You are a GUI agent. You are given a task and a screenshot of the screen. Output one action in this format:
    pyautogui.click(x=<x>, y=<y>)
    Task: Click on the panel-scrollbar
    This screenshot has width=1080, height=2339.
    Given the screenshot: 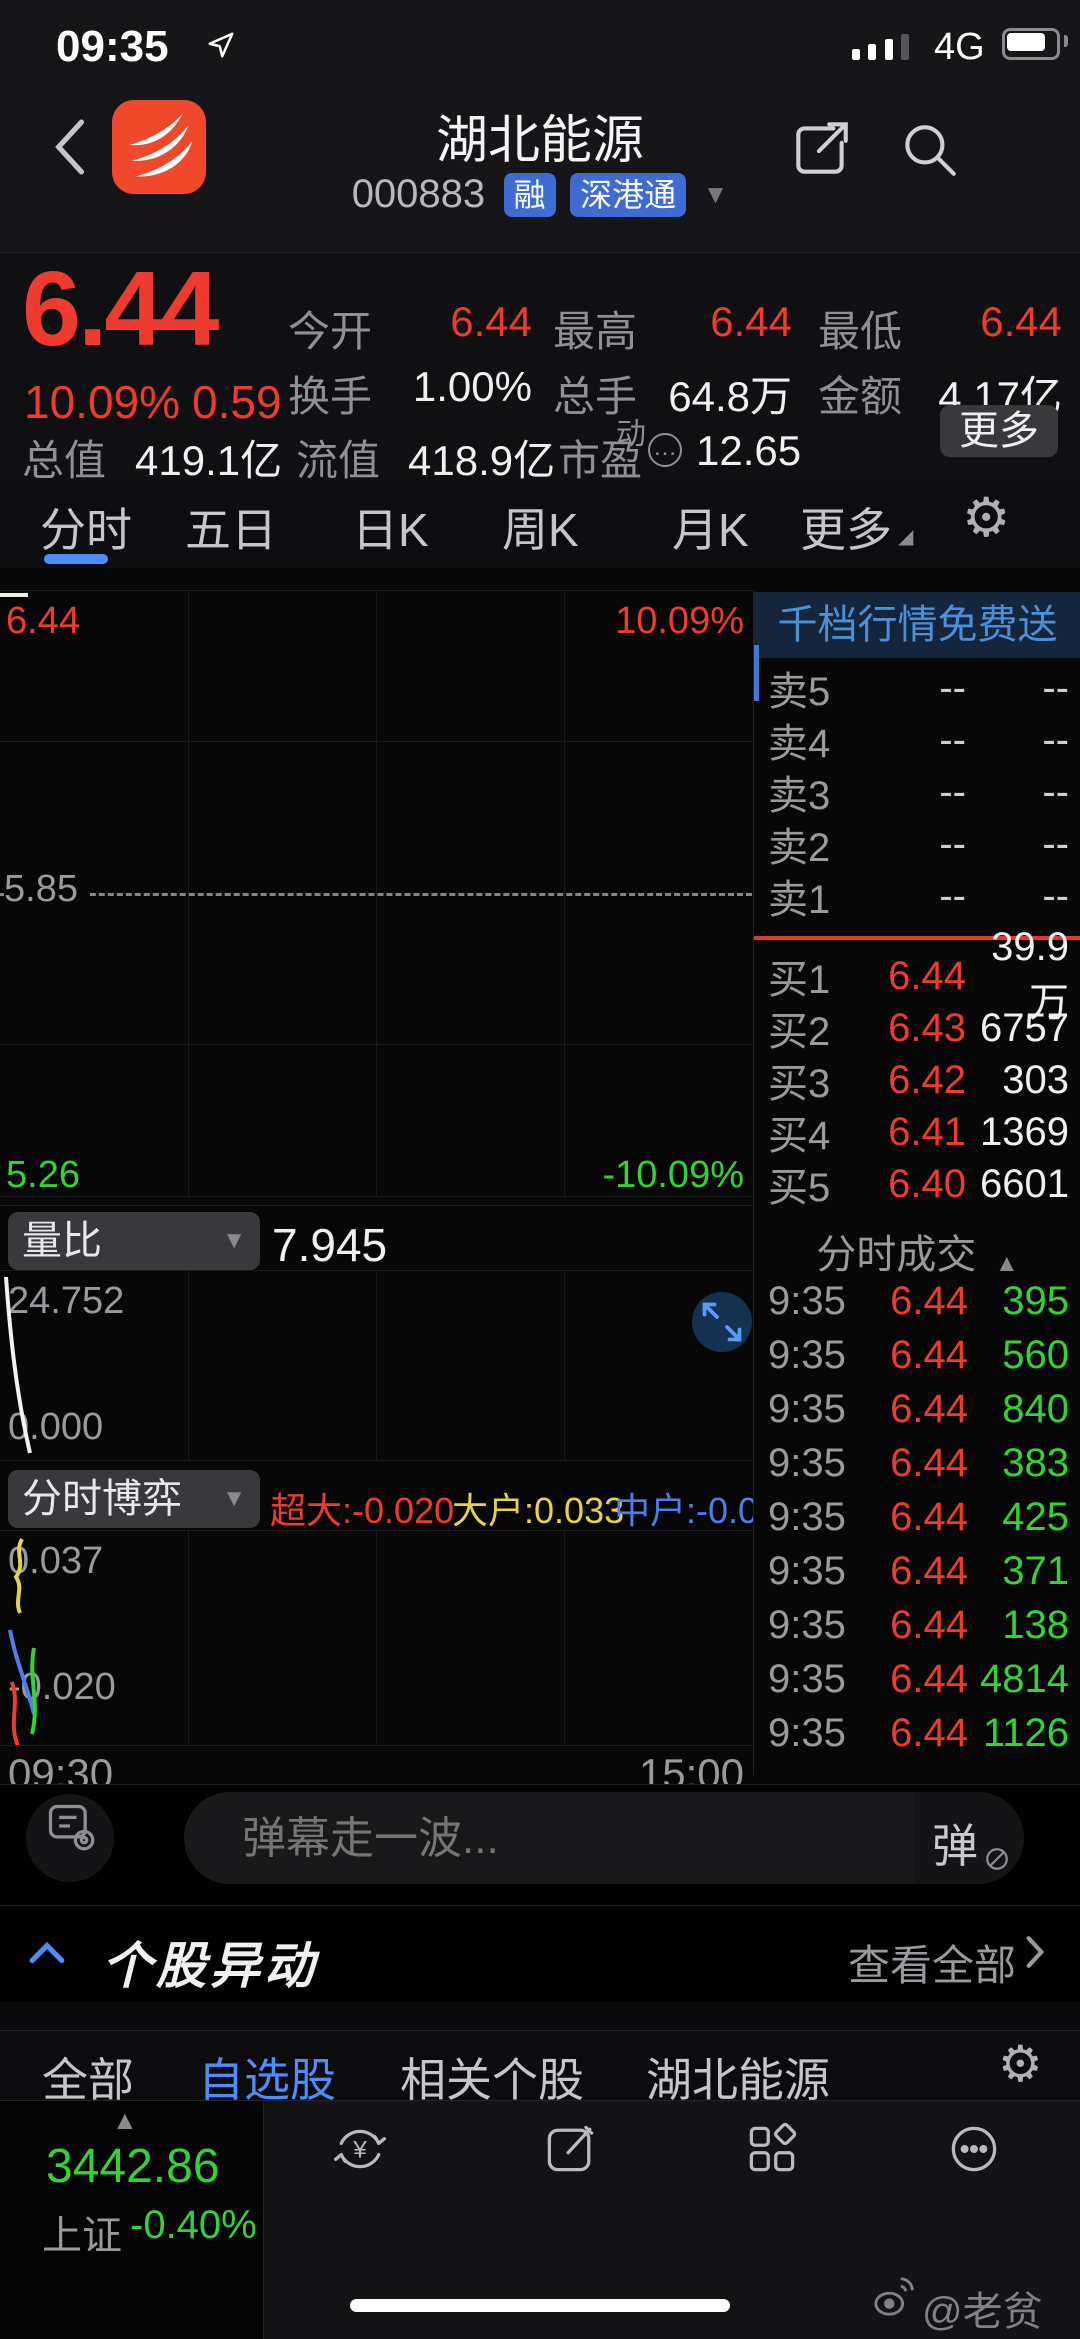 What is the action you would take?
    pyautogui.click(x=756, y=673)
    